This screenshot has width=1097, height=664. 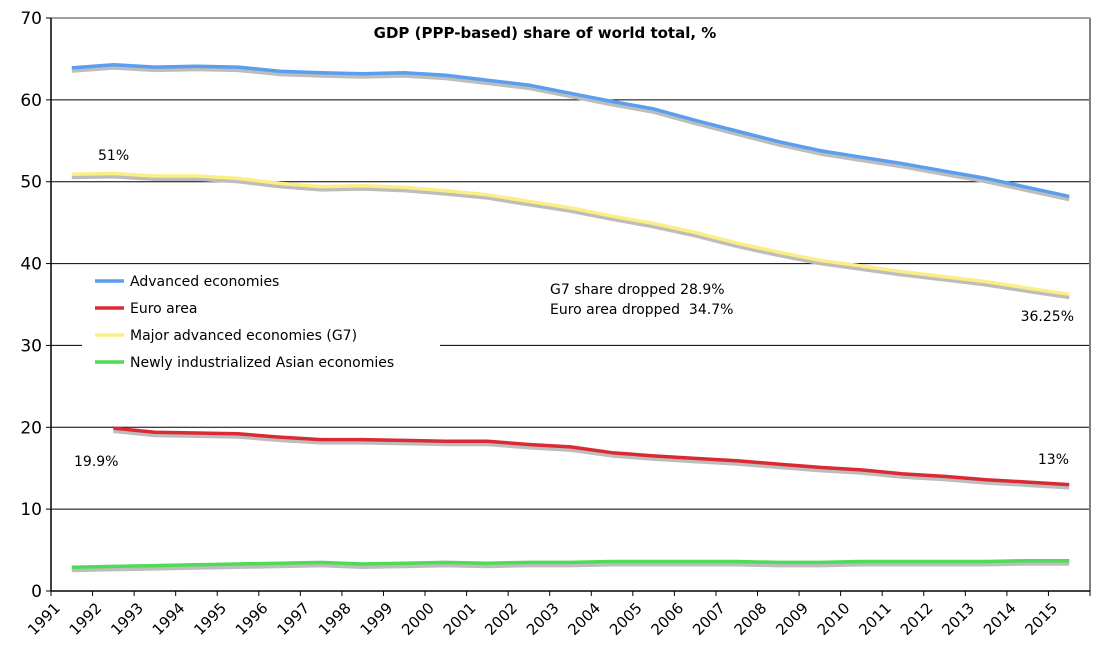 I want to click on y-tick-label: 30, so click(x=31, y=346).